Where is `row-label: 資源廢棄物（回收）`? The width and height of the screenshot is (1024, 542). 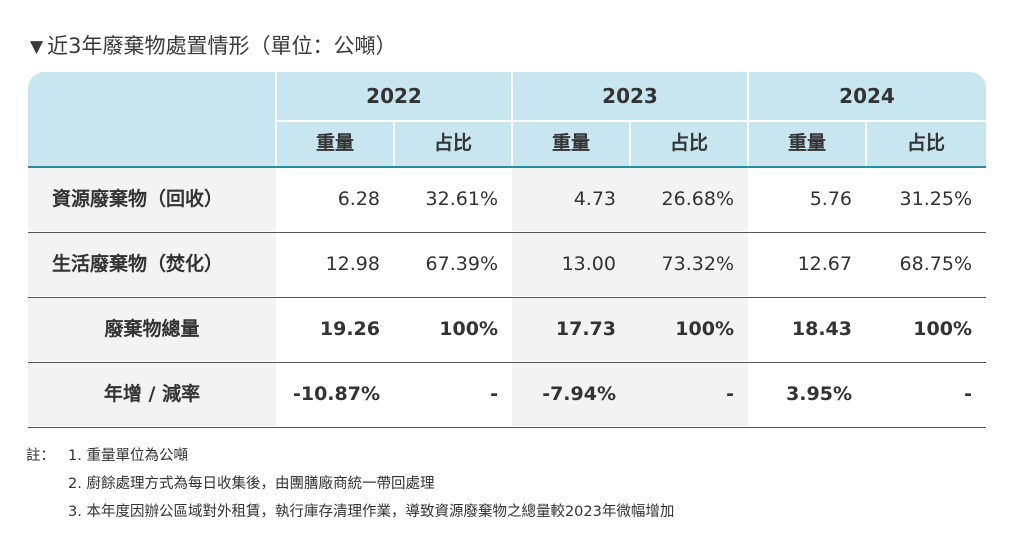 row-label: 資源廢棄物（回收） is located at coordinates (152, 199).